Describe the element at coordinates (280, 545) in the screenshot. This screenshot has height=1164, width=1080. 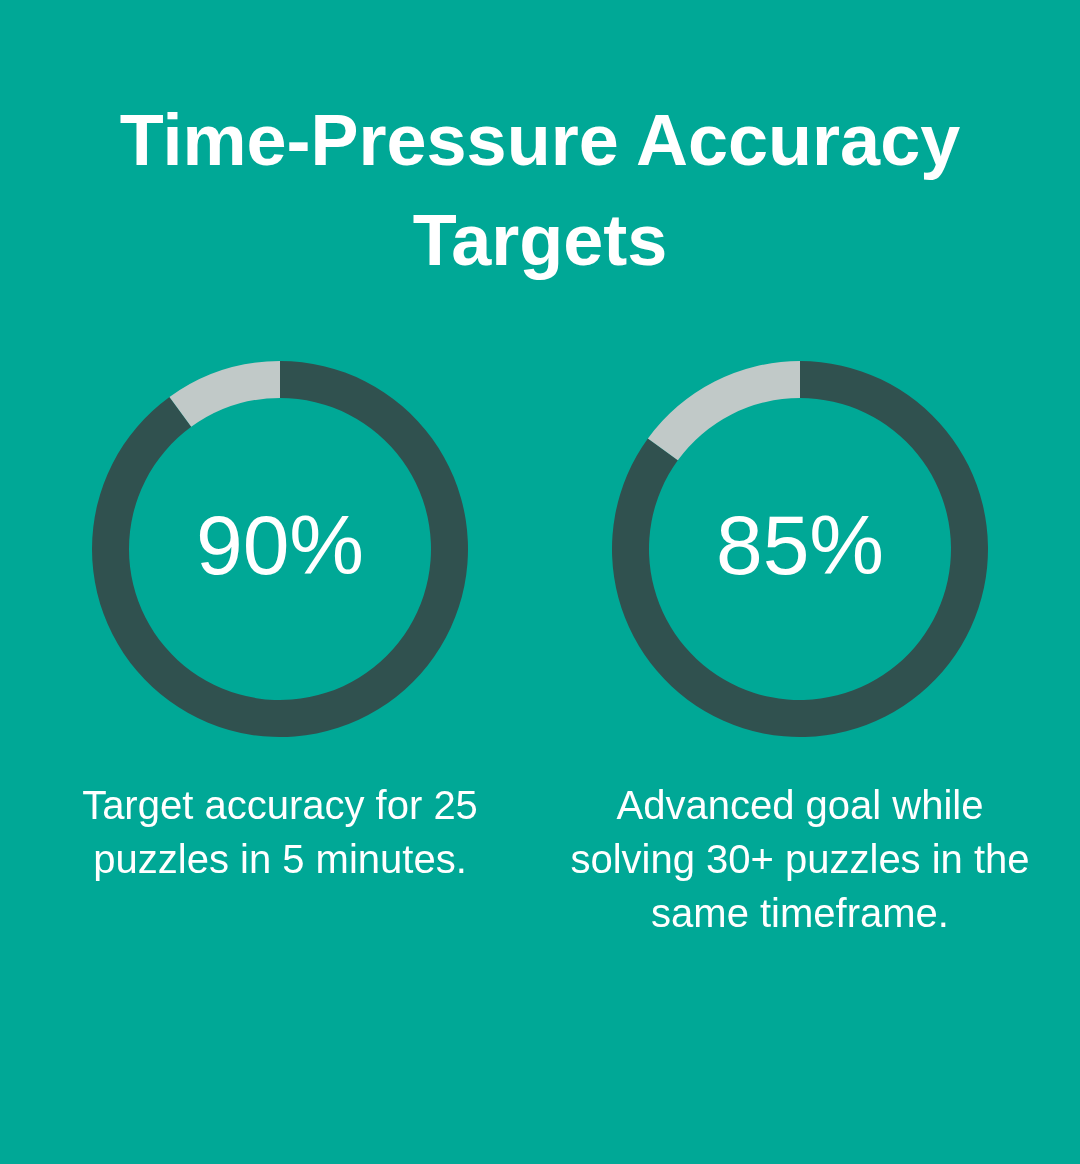
I see `data-label: 90%` at that location.